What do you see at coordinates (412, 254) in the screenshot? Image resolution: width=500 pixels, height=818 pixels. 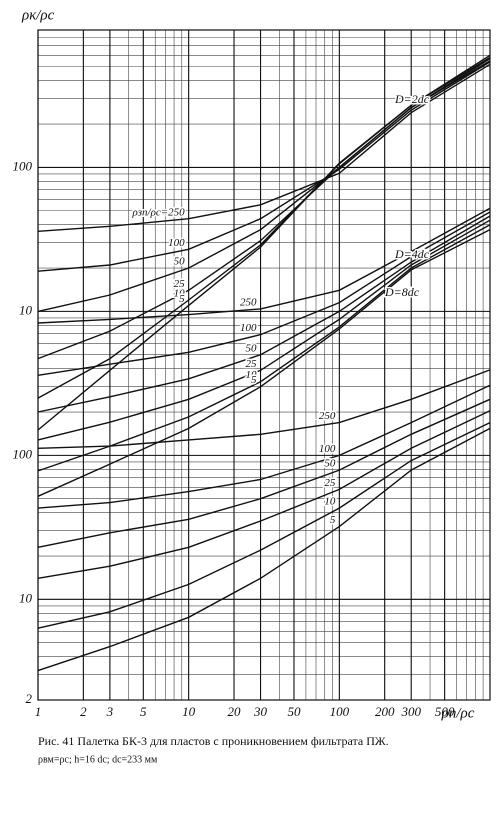 I see `family-label: D=4dс` at bounding box center [412, 254].